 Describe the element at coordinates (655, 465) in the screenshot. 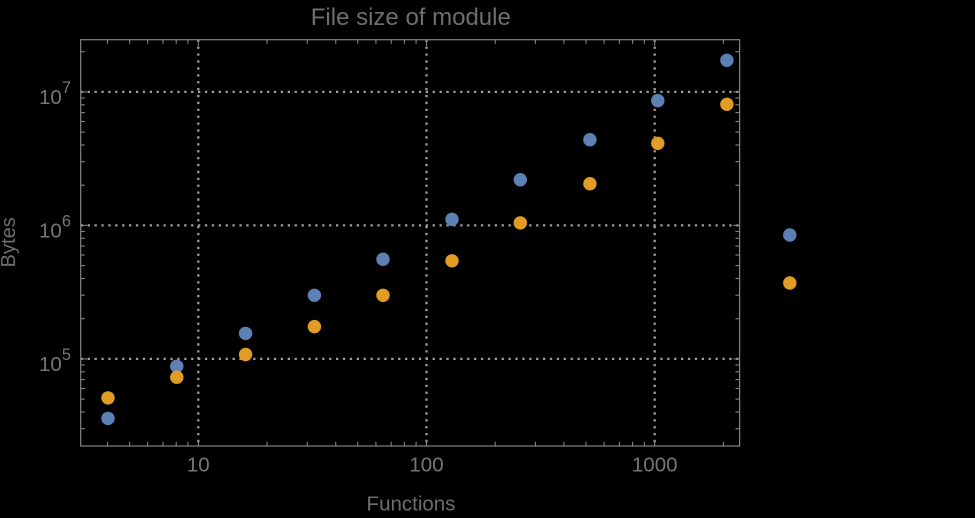

I see `svg-text: 1000` at that location.